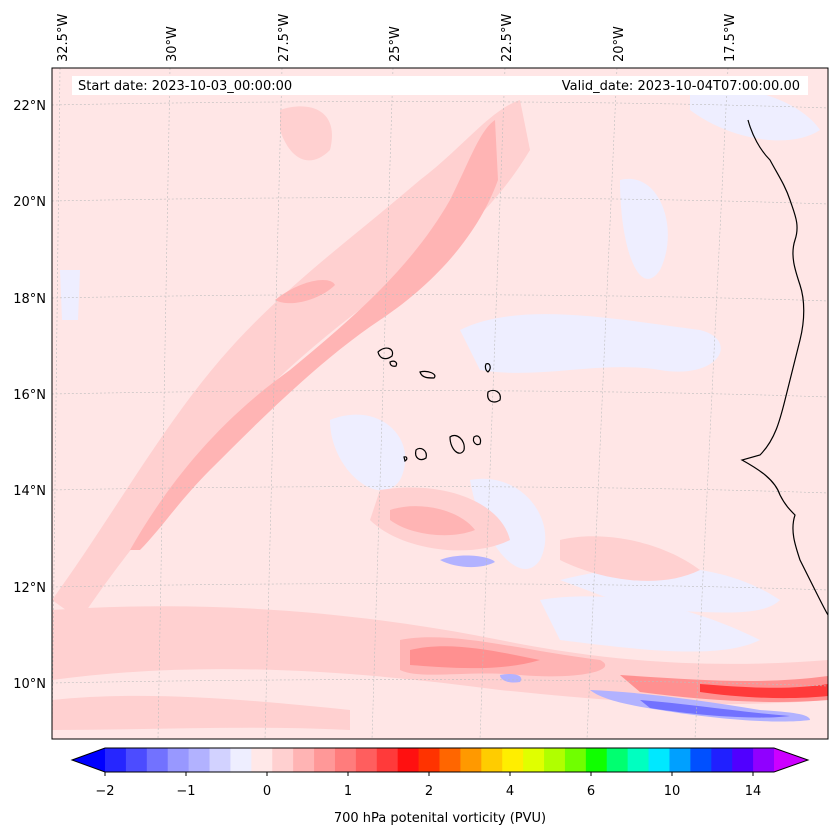 This screenshot has width=837, height=836. I want to click on lon-label: 22.5°W, so click(507, 38).